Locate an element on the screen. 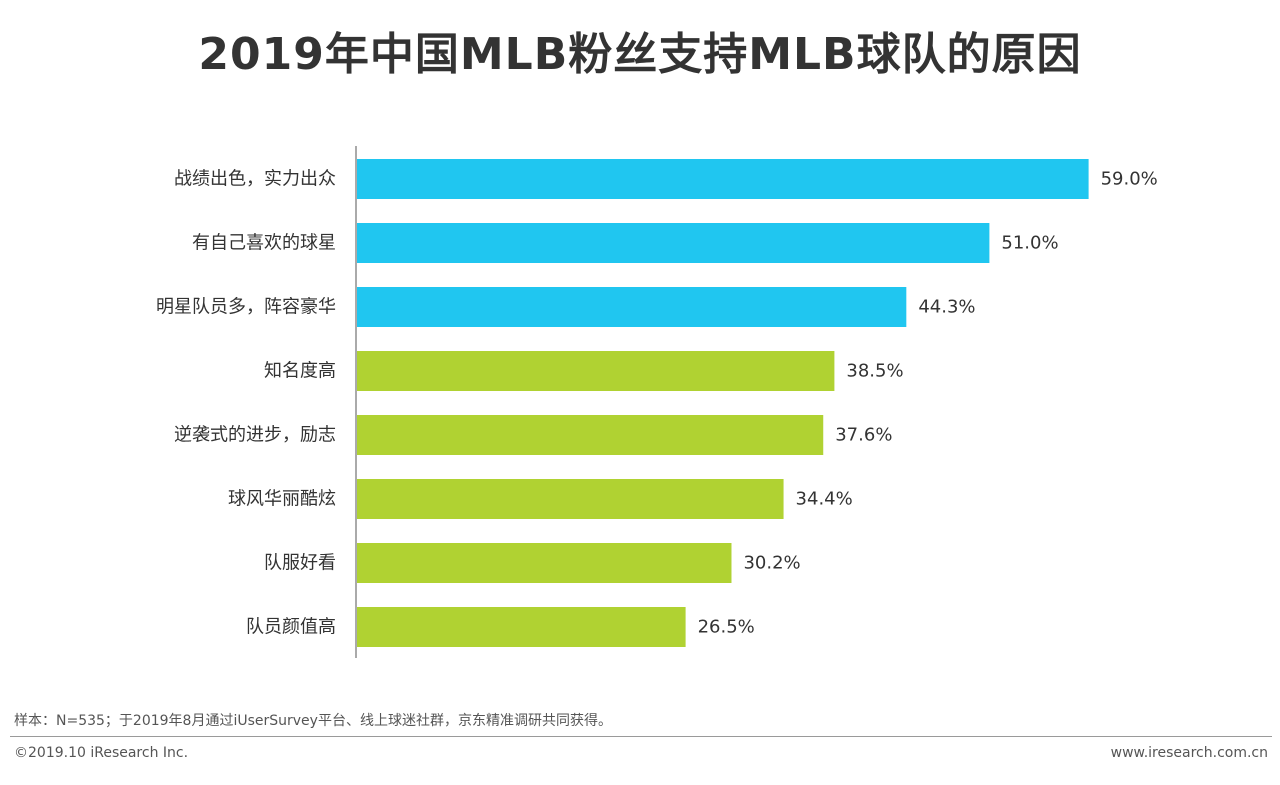  category-label-4: 知名度高 is located at coordinates (300, 371).